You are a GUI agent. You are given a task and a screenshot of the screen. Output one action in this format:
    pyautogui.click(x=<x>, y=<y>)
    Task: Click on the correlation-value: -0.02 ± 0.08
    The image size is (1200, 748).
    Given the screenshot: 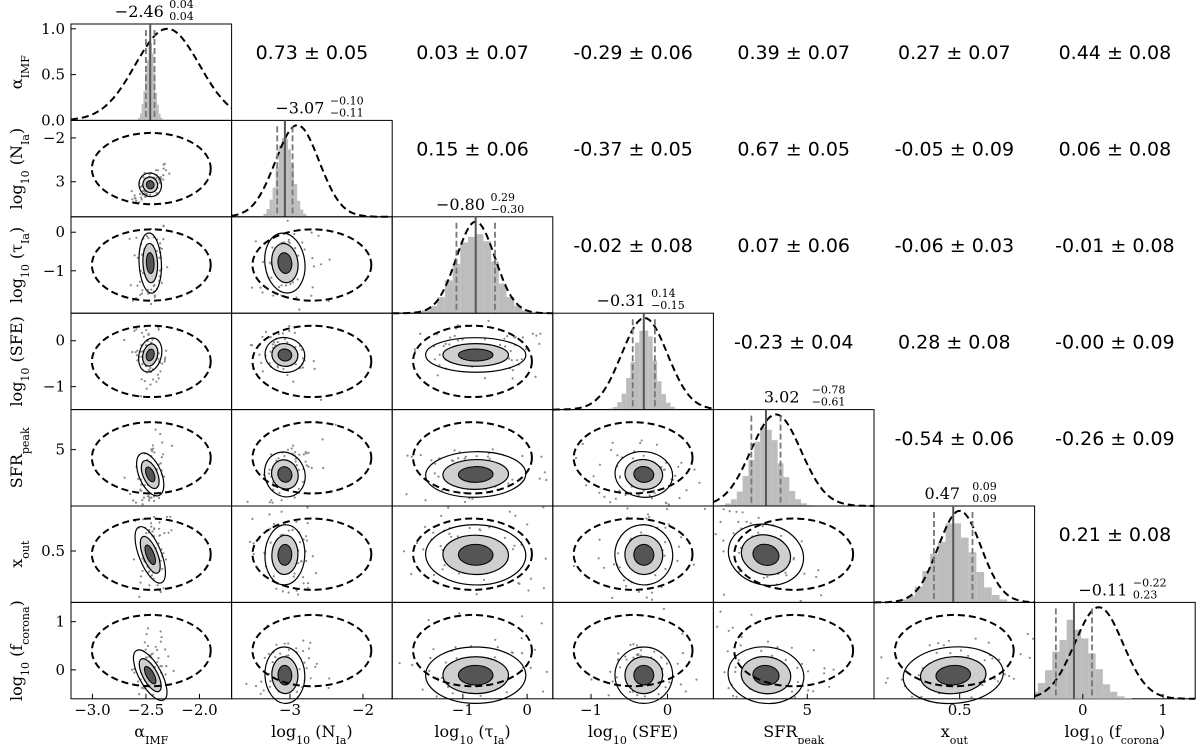 What is the action you would take?
    pyautogui.click(x=632, y=246)
    